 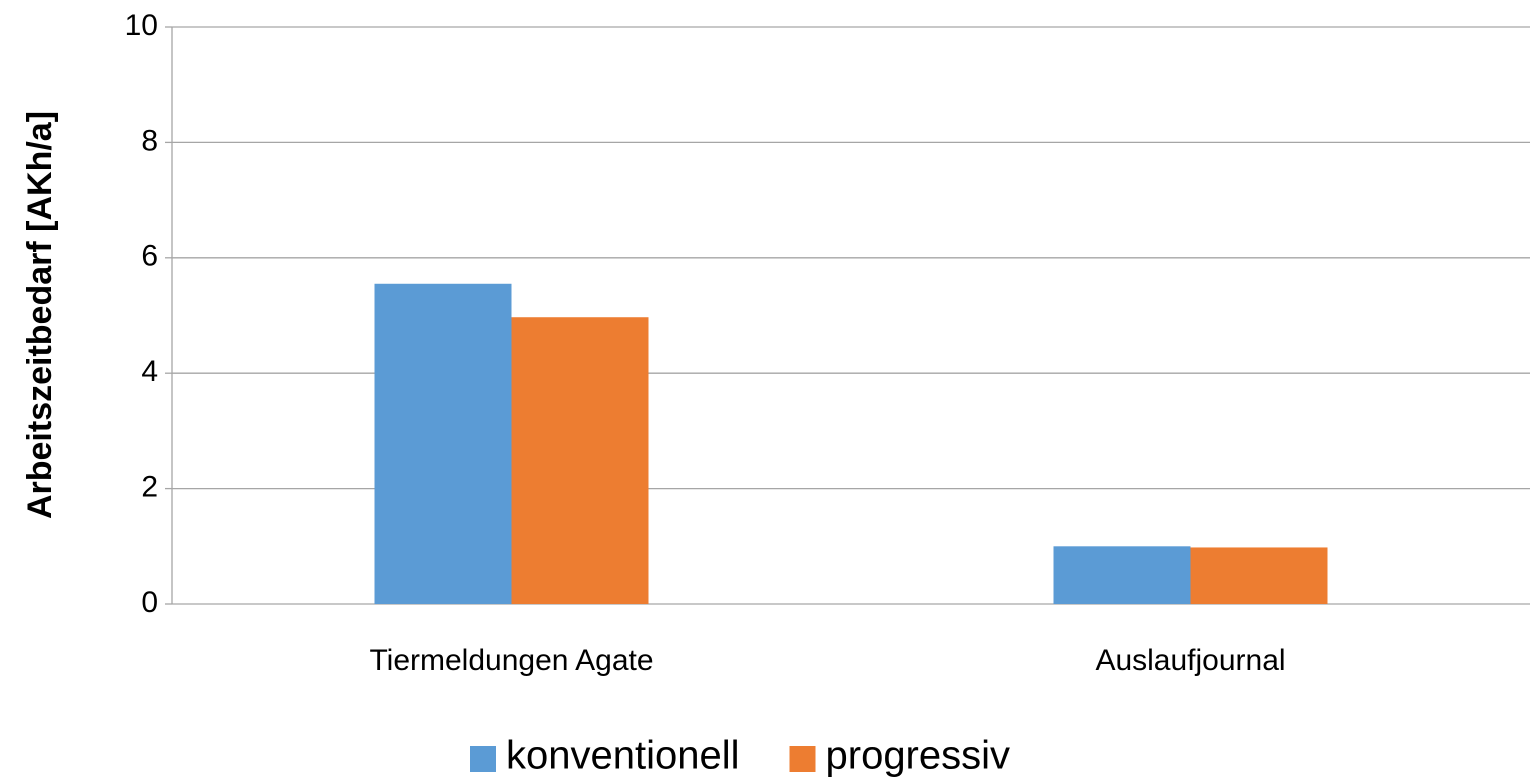 What do you see at coordinates (149, 371) in the screenshot?
I see `y-tick-label: 4` at bounding box center [149, 371].